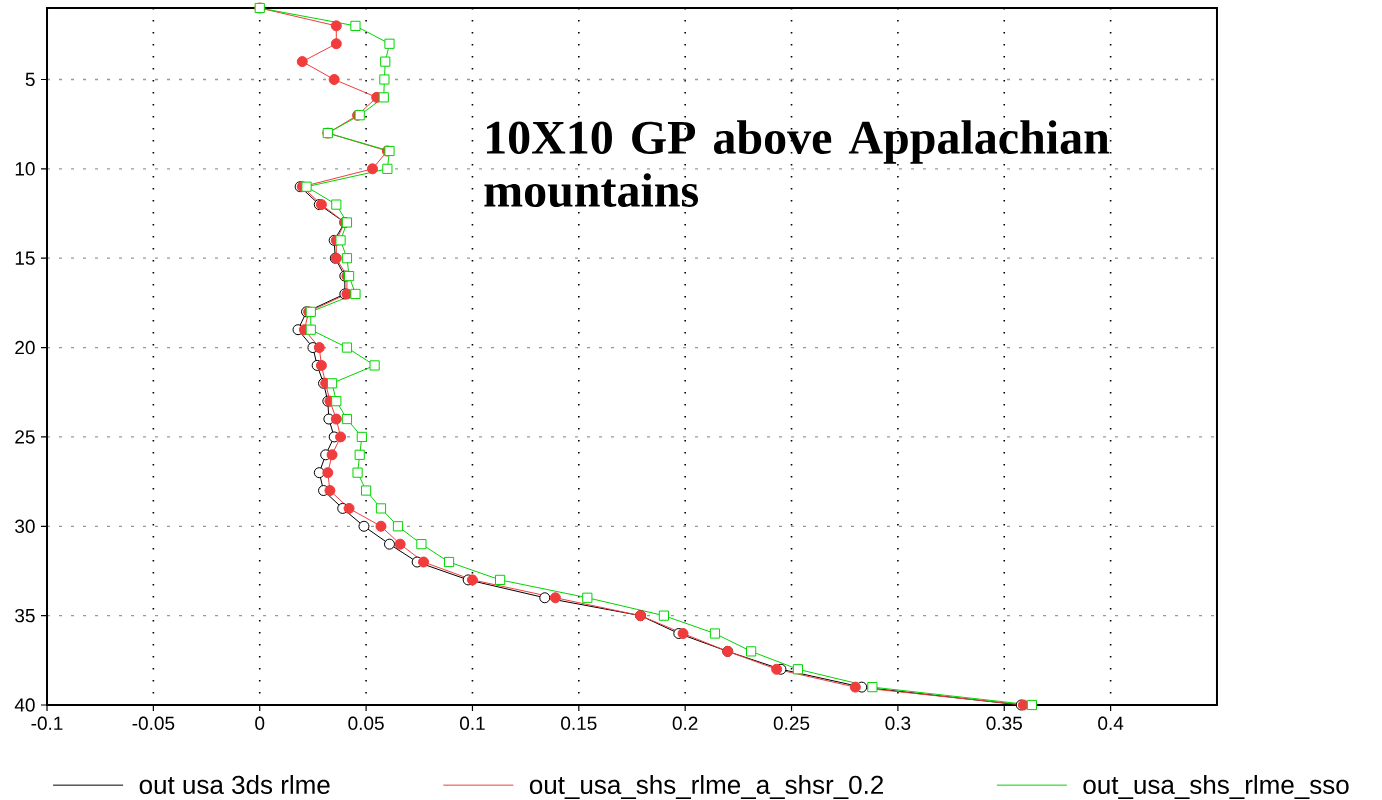 This screenshot has width=1382, height=800. I want to click on y-tick-label: 40, so click(24, 705).